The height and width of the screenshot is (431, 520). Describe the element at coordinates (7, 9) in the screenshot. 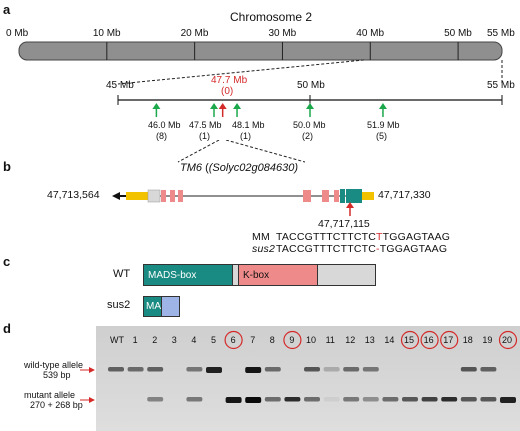

I see `panel-letter-a: a` at that location.